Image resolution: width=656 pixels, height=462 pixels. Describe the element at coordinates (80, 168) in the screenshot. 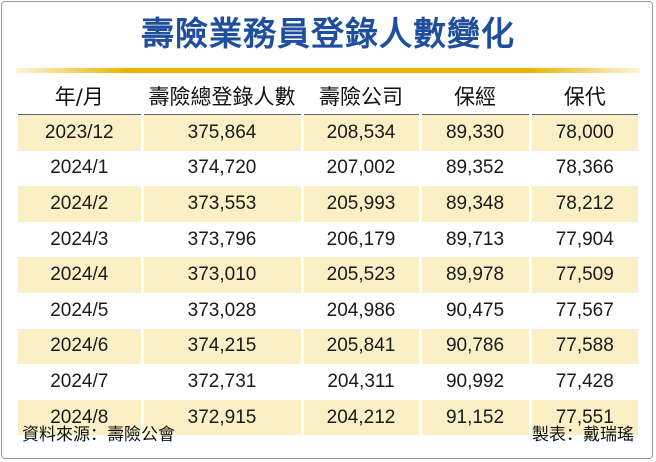

I see `cell-month: 2024/1` at that location.